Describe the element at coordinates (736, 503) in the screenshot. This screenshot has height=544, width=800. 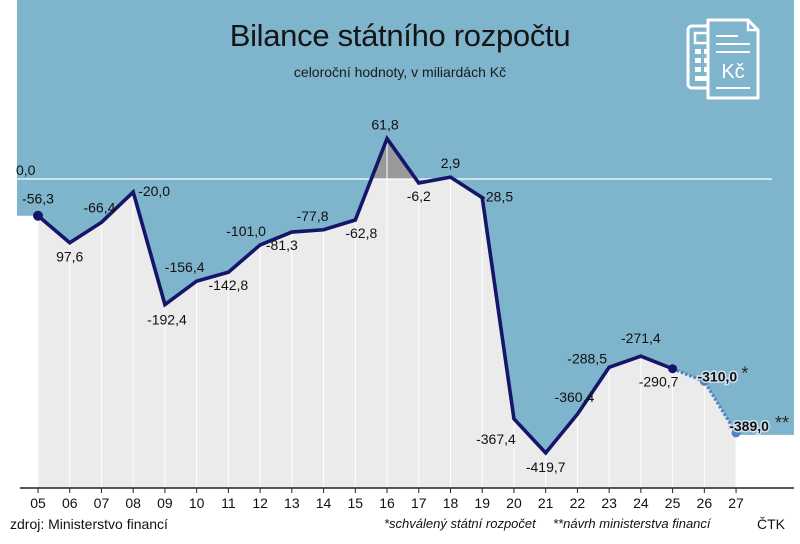
I see `x-tick-label: 27` at that location.